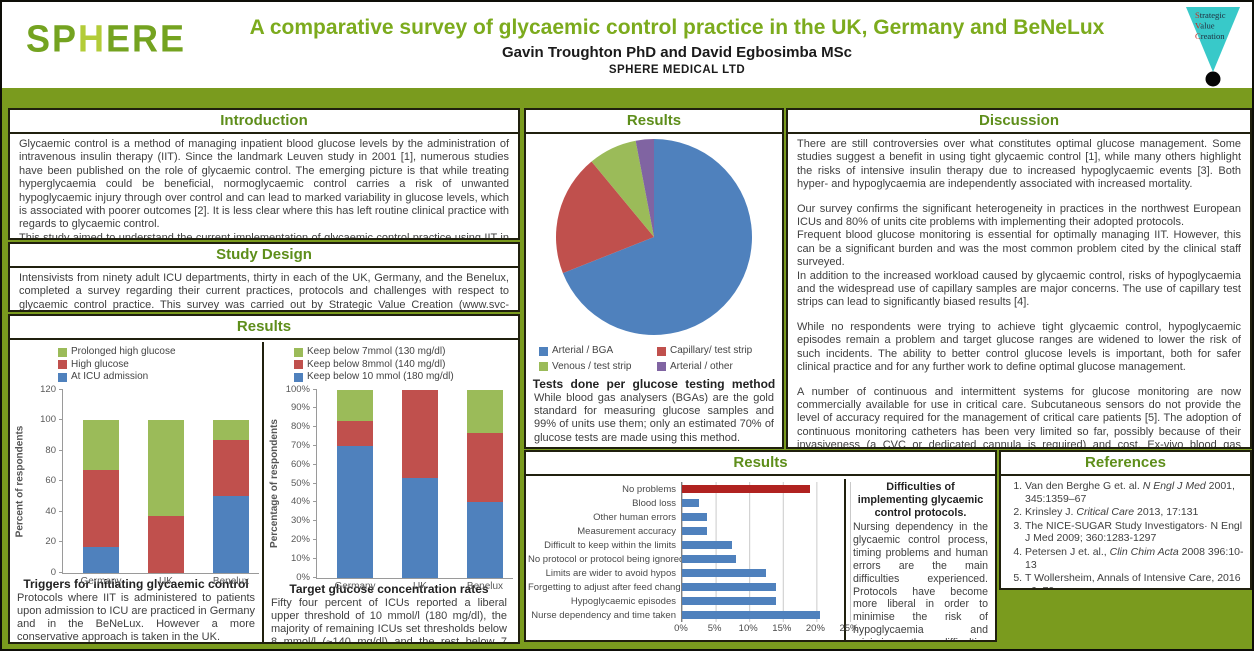 This screenshot has width=1254, height=651. What do you see at coordinates (1135, 512) in the screenshot?
I see `reference-item: Krinsley J. Critical Care 2013, 17:131` at bounding box center [1135, 512].